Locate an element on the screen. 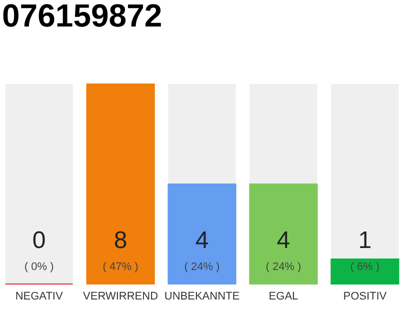  data-label: 8 is located at coordinates (121, 240).